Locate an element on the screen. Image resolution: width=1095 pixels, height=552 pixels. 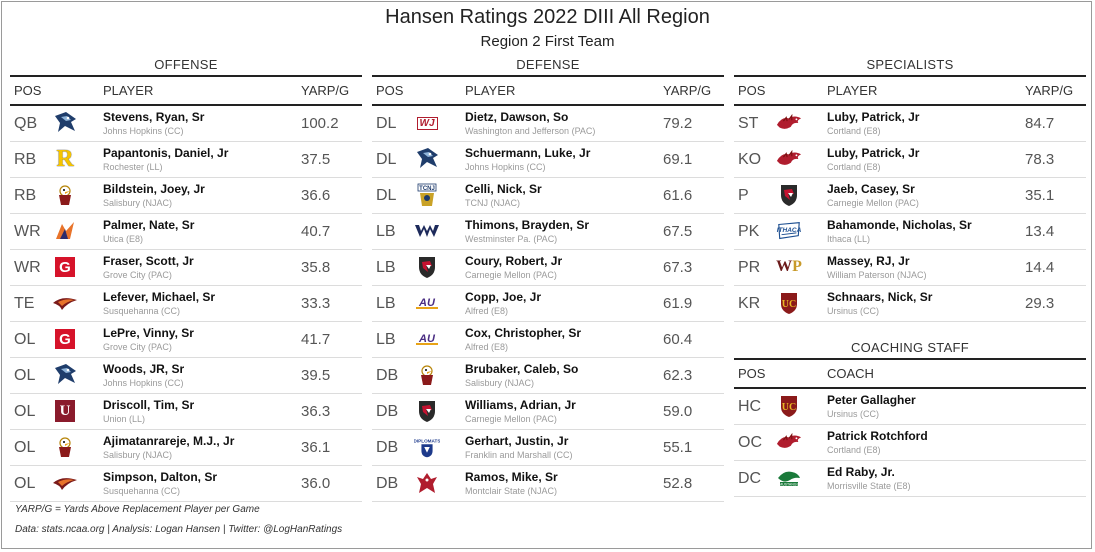
table-row: WR Palmer, Nate, Sr Utica (E8) 40.7 is located at coordinates (186, 232).